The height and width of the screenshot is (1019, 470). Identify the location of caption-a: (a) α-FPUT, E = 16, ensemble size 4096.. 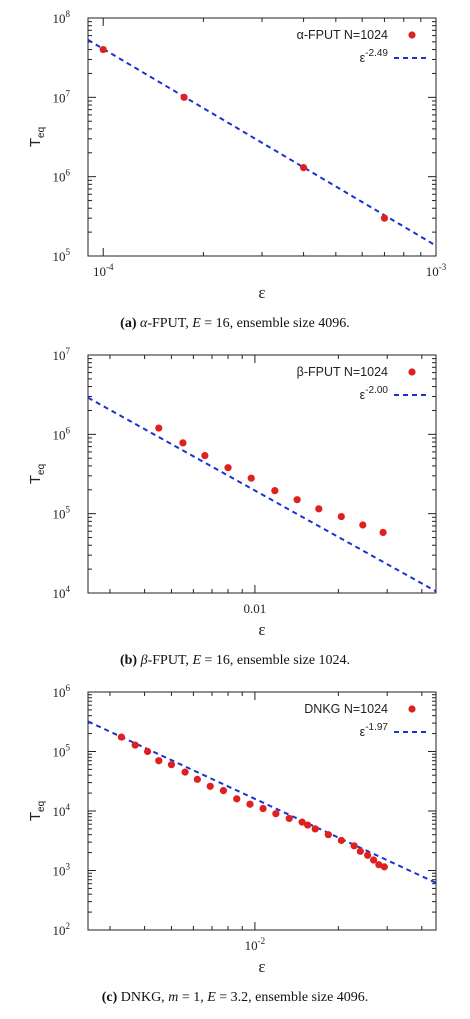
(235, 324).